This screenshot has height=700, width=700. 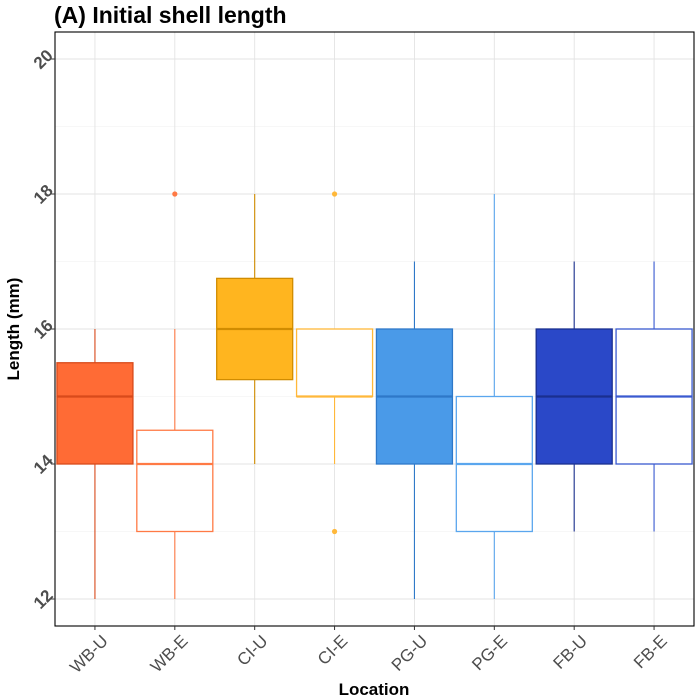 What do you see at coordinates (368, 651) in the screenshot?
I see `x-axis-ticks: WB-U WB-E CI-U CI-E PG-U PG-E FB-U FB-E` at bounding box center [368, 651].